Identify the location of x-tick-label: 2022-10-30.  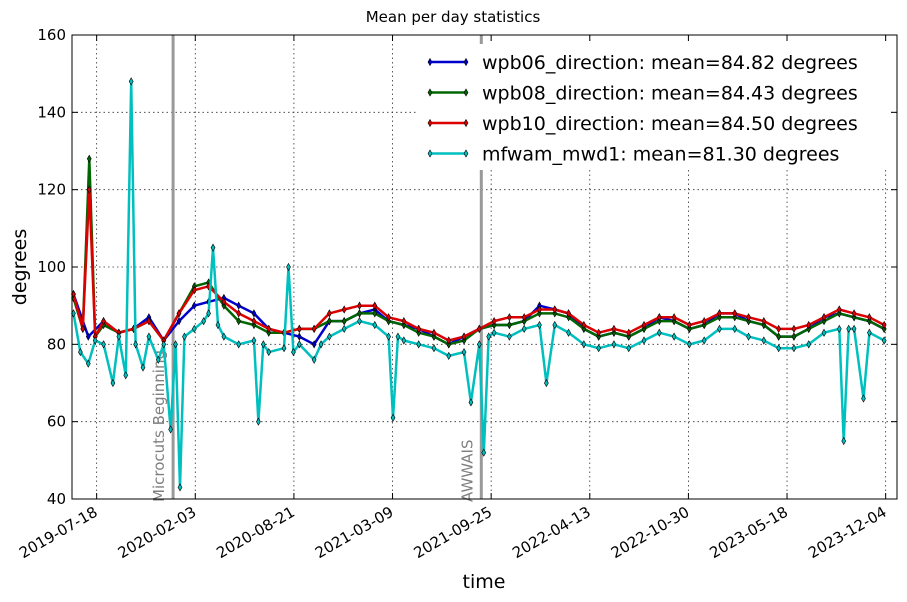
(650, 532).